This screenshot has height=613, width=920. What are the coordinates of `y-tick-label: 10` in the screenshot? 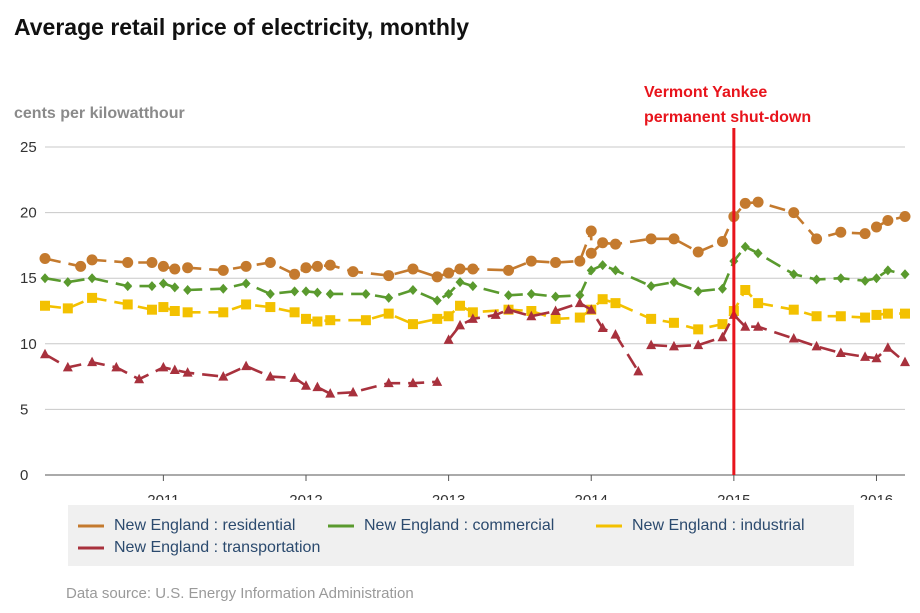 It's located at (28, 344).